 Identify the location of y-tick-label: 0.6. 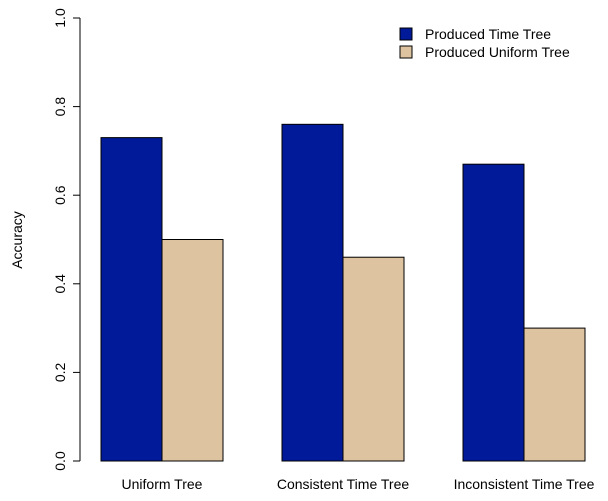
(60, 195).